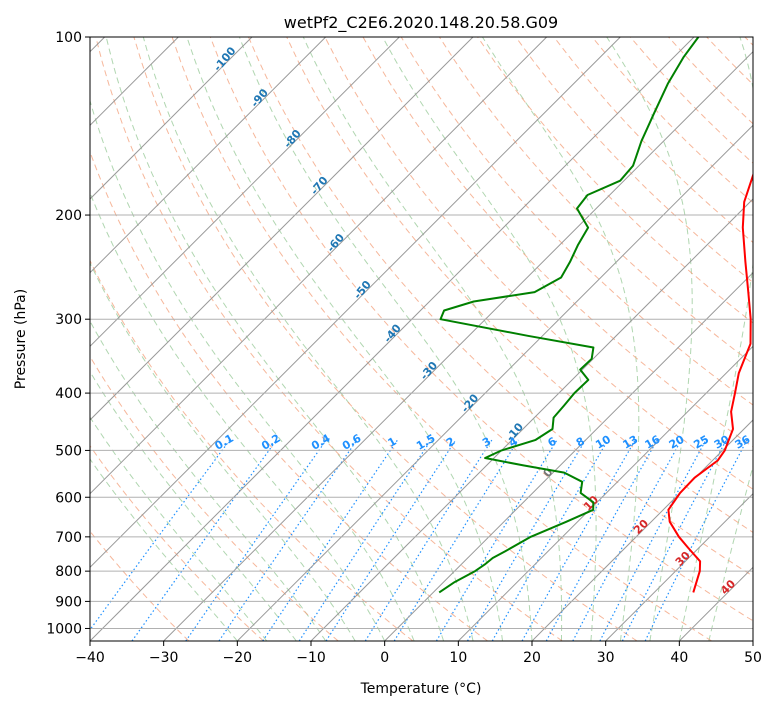 Image resolution: width=775 pixels, height=708 pixels. I want to click on y-tick-label: 300, so click(68, 320).